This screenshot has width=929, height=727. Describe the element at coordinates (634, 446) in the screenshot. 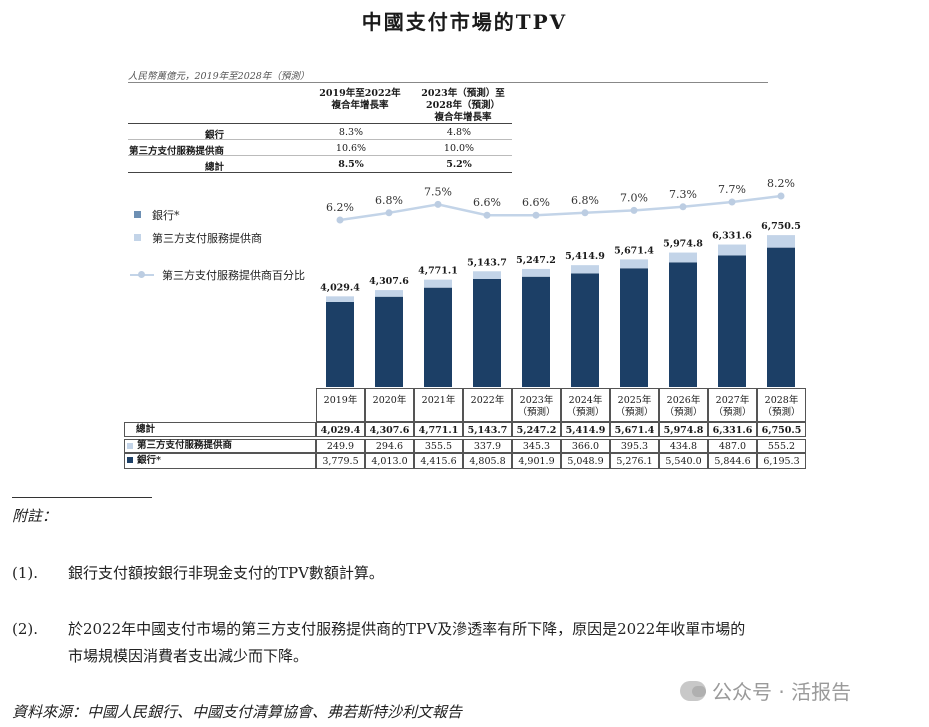

I see `table-cell-1-6: 395.3` at that location.